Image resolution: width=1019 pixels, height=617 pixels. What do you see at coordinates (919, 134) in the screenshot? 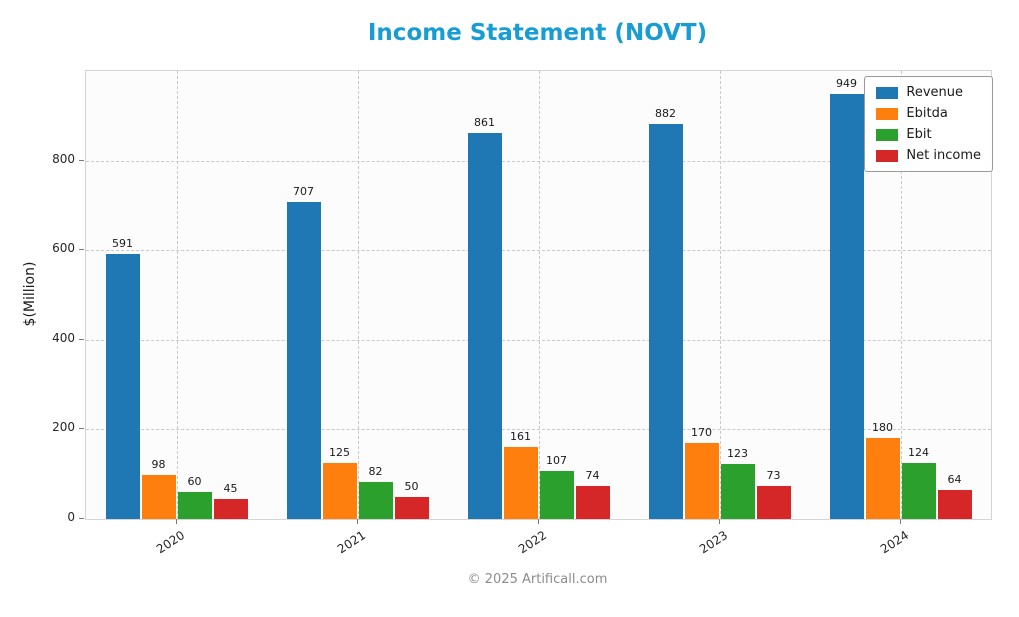
I see `legend-label-ebit: Ebit` at bounding box center [919, 134].